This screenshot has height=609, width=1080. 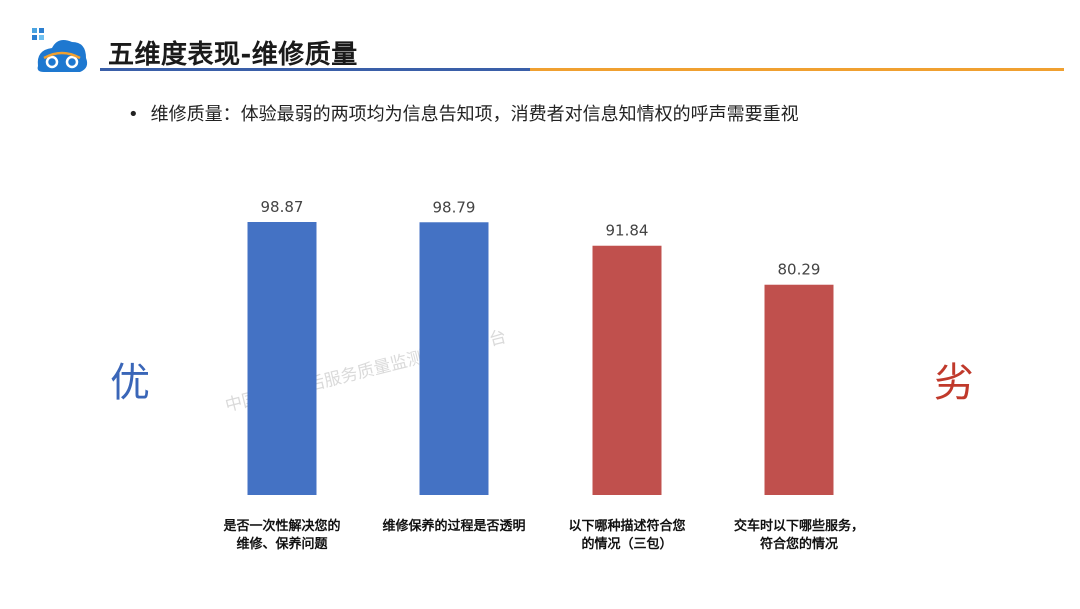 I want to click on category-label-4: 交车时以下哪些服务， 符合您的情况, so click(x=799, y=536).